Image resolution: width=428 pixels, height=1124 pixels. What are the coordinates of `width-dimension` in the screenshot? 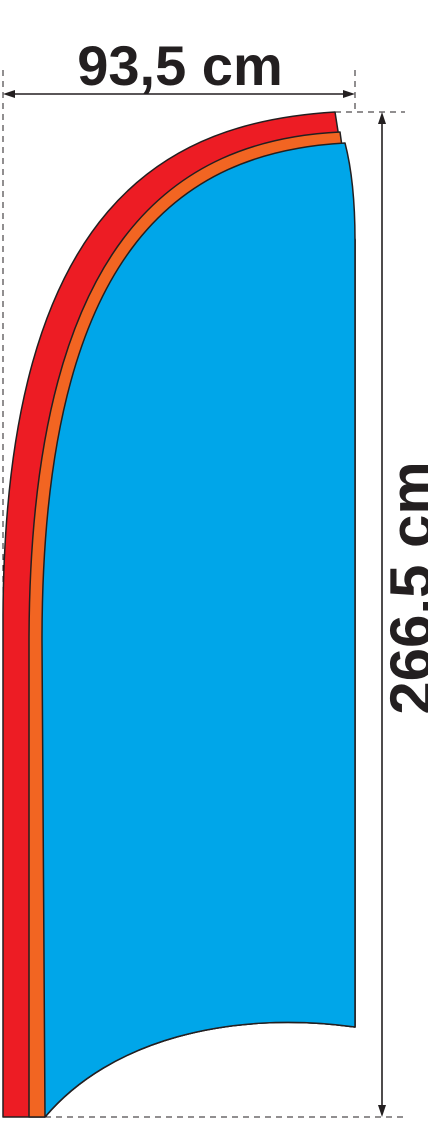 It's located at (179, 94).